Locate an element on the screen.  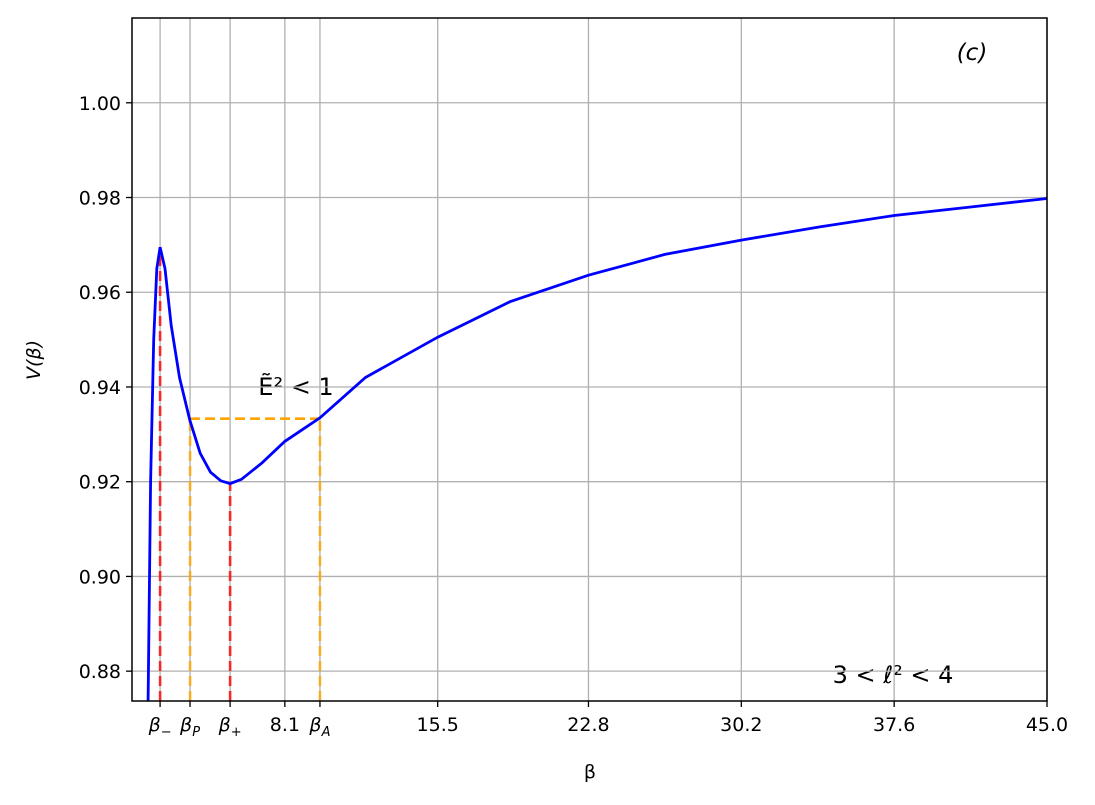
x-tick-label: 30.2 is located at coordinates (741, 725).